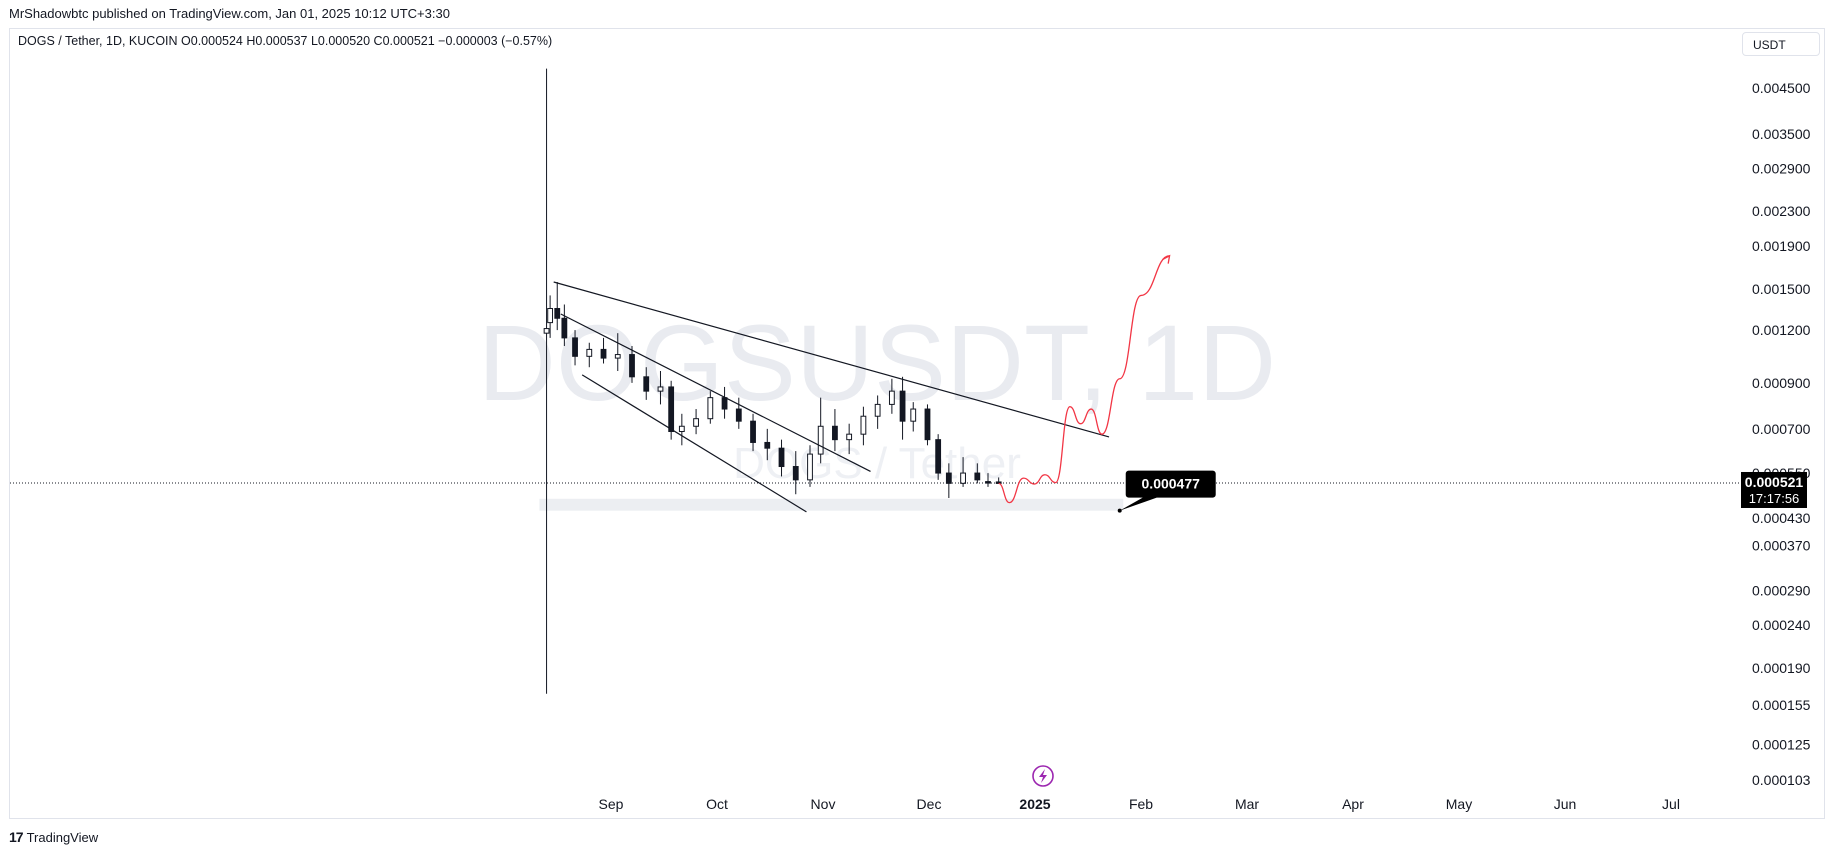  What do you see at coordinates (1459, 804) in the screenshot?
I see `x-tick-label: May` at bounding box center [1459, 804].